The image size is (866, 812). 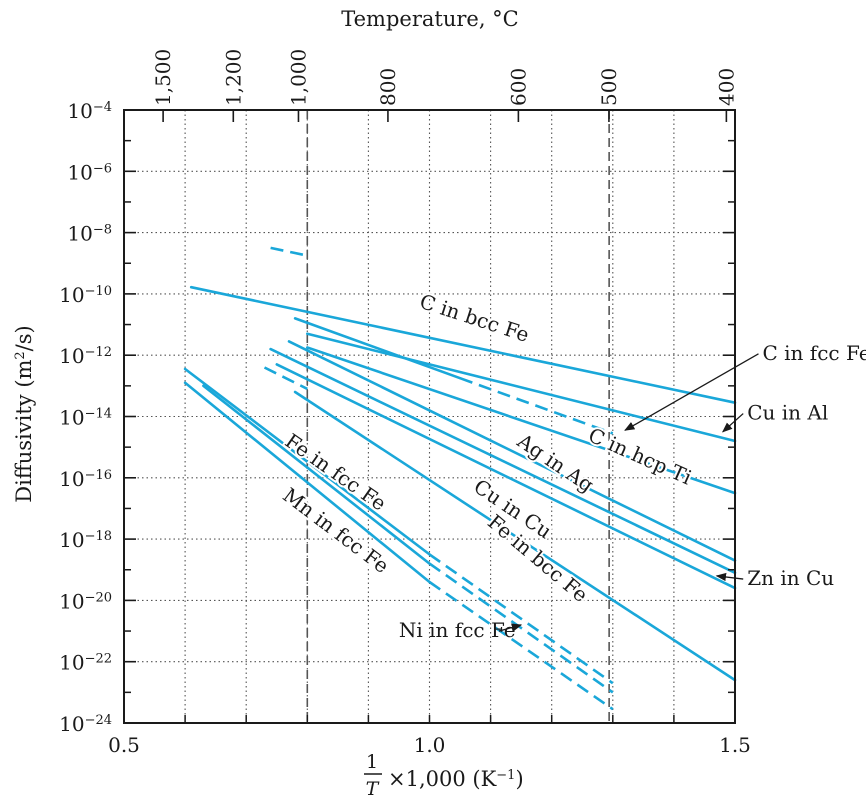 I want to click on top-tick-label: 600, so click(x=518, y=87).